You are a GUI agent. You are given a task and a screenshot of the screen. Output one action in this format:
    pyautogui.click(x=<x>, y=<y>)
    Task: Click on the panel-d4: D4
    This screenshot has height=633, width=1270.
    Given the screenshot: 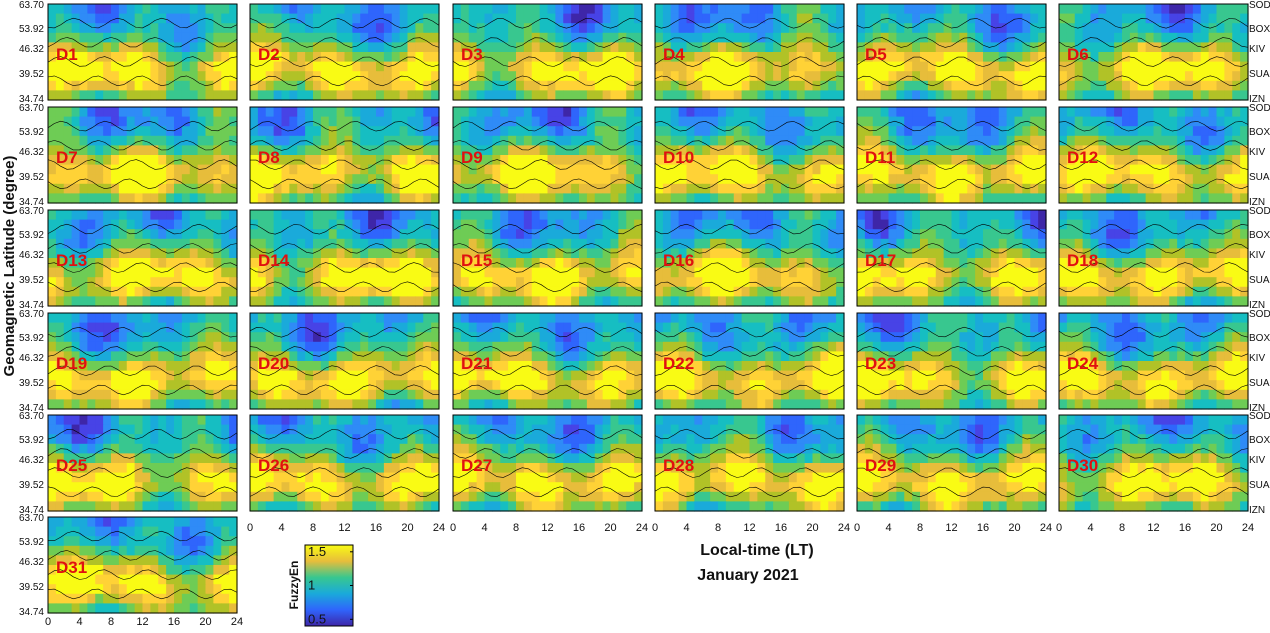 What is the action you would take?
    pyautogui.click(x=750, y=52)
    